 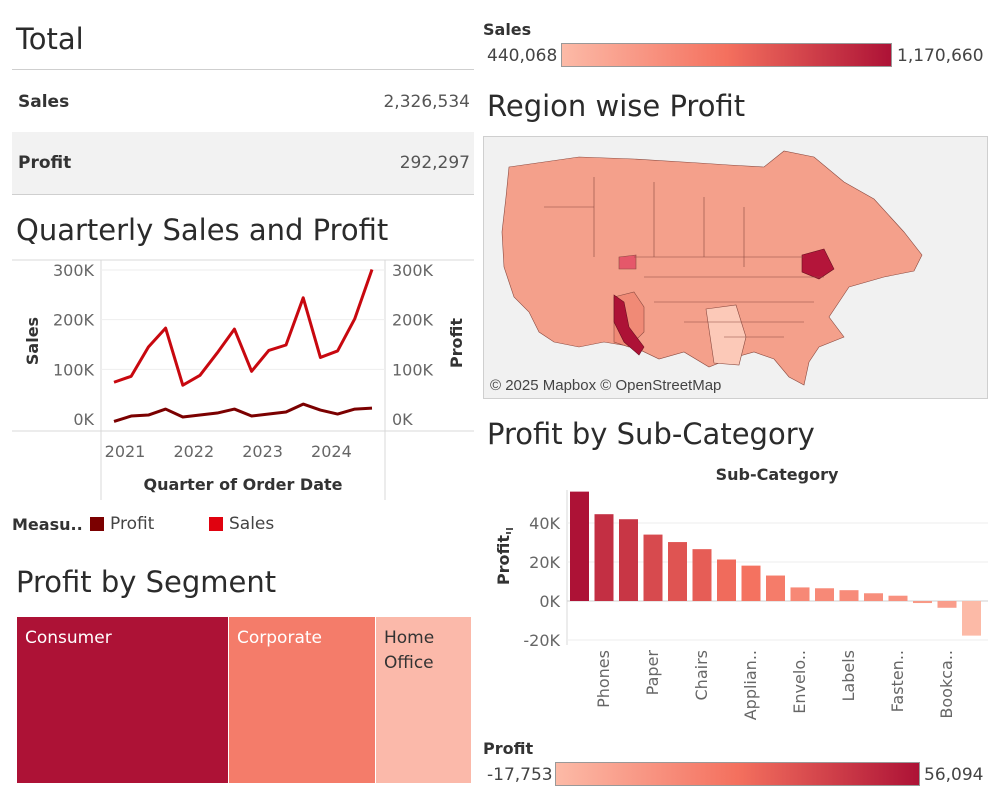 What do you see at coordinates (541, 640) in the screenshot?
I see `subcat-ytick: -20K` at bounding box center [541, 640].